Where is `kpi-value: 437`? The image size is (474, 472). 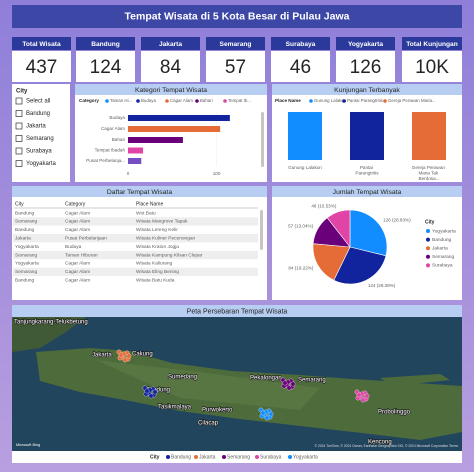 kpi-value: 437 is located at coordinates (42, 67).